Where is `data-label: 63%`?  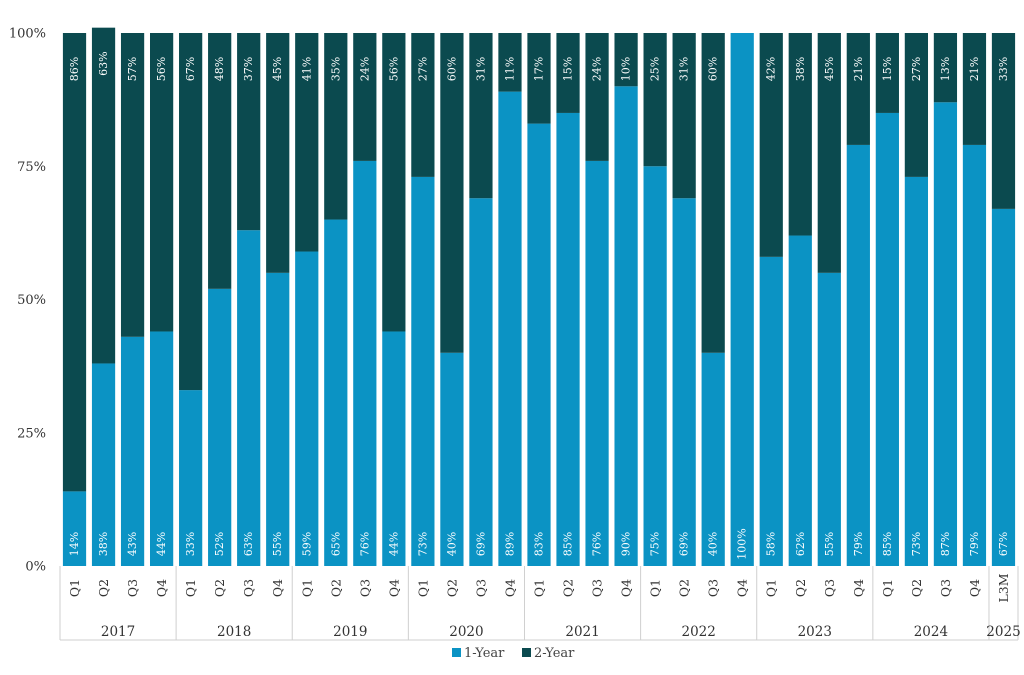
data-label: 63% is located at coordinates (103, 63).